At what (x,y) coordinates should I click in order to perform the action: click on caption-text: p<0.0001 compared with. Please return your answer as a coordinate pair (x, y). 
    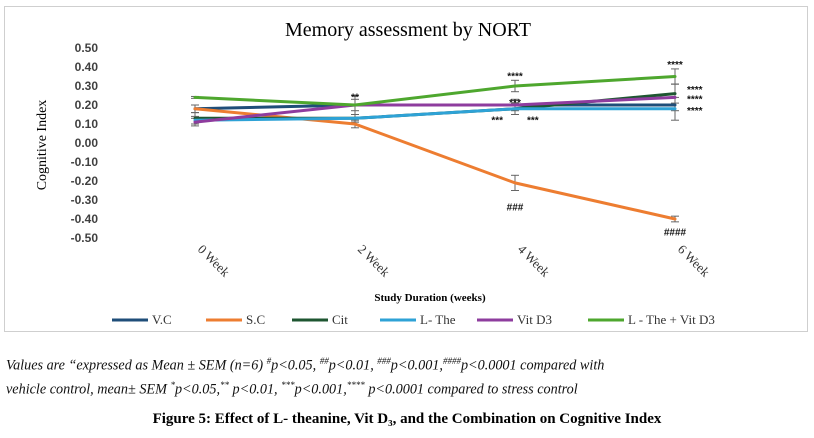
    Looking at the image, I should click on (532, 365).